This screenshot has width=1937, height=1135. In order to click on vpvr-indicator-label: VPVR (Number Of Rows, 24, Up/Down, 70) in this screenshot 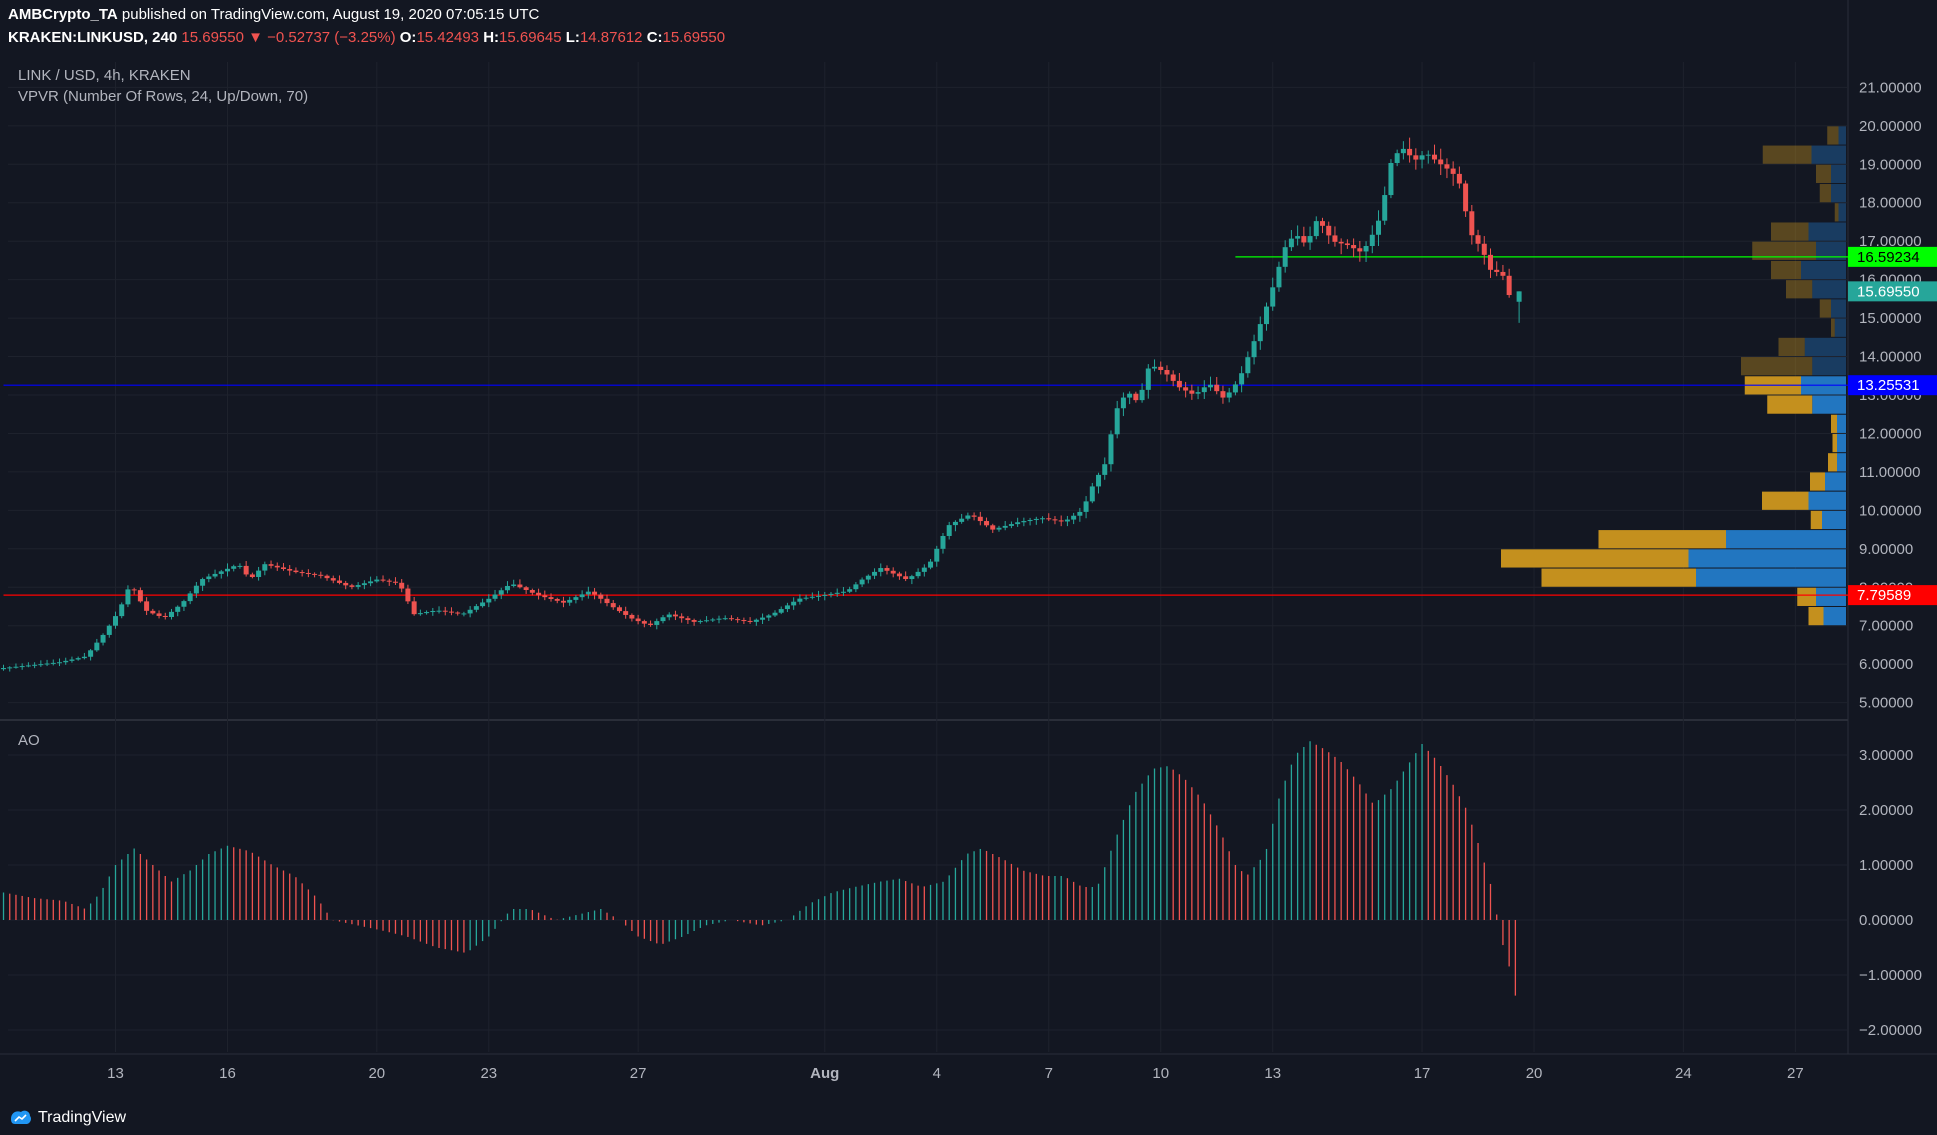, I will do `click(163, 96)`.